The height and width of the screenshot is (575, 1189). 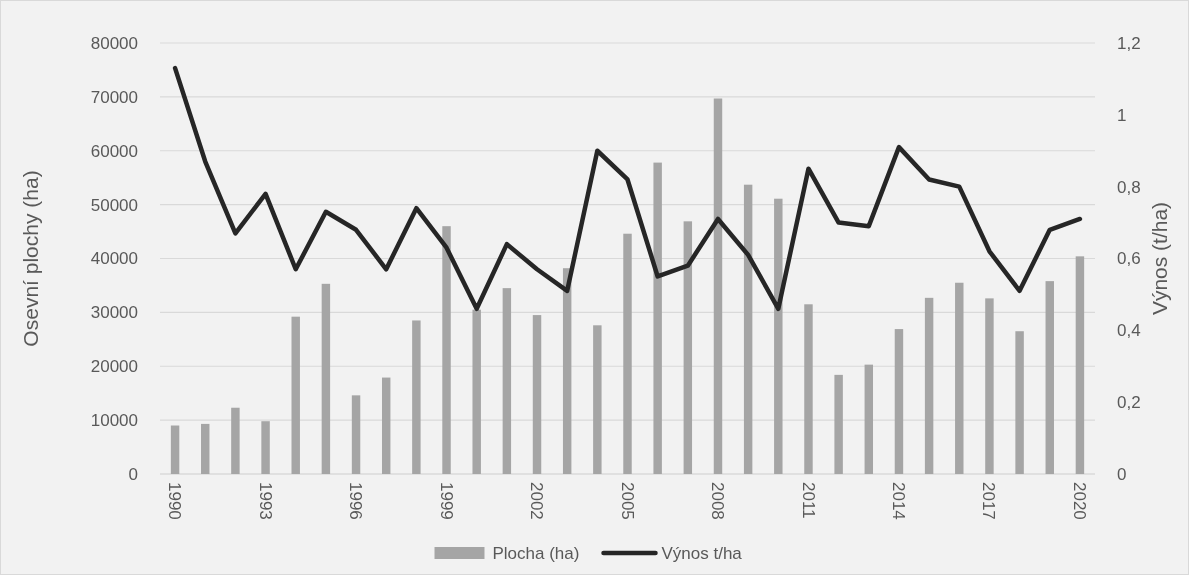 What do you see at coordinates (175, 501) in the screenshot?
I see `x-tick-label: 1990` at bounding box center [175, 501].